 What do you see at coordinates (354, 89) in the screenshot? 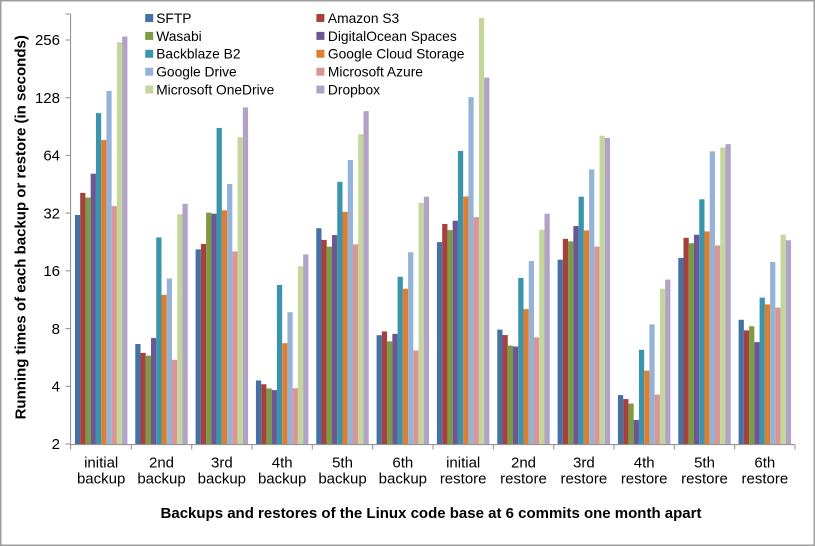
I see `svg-text: Dropbox` at bounding box center [354, 89].